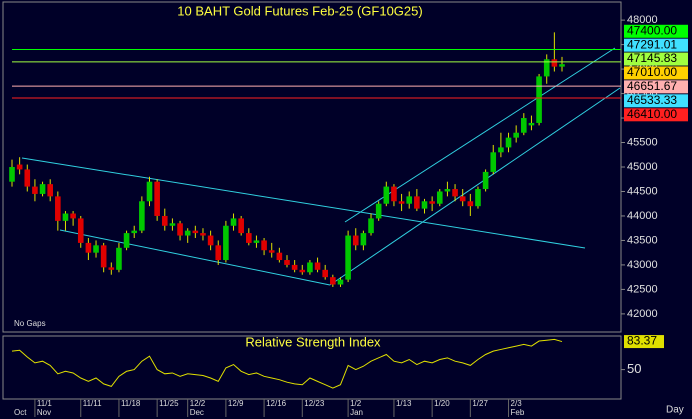  Describe the element at coordinates (642, 142) in the screenshot. I see `y-tick-label: 45500` at that location.